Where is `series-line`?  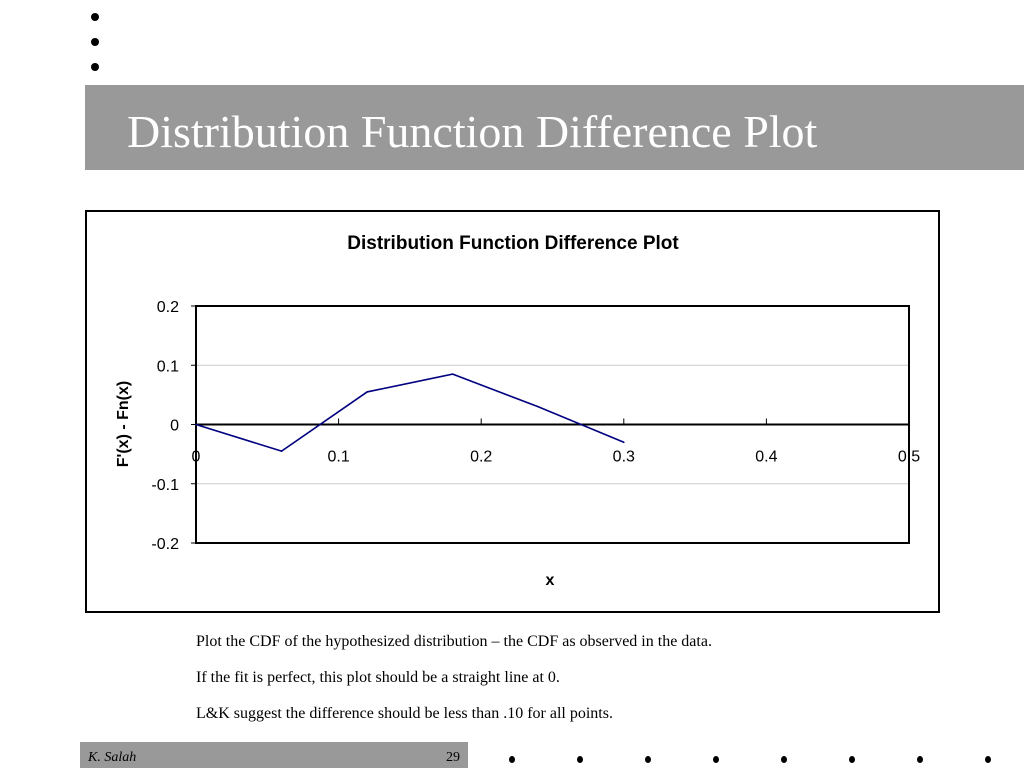 series-line is located at coordinates (410, 413).